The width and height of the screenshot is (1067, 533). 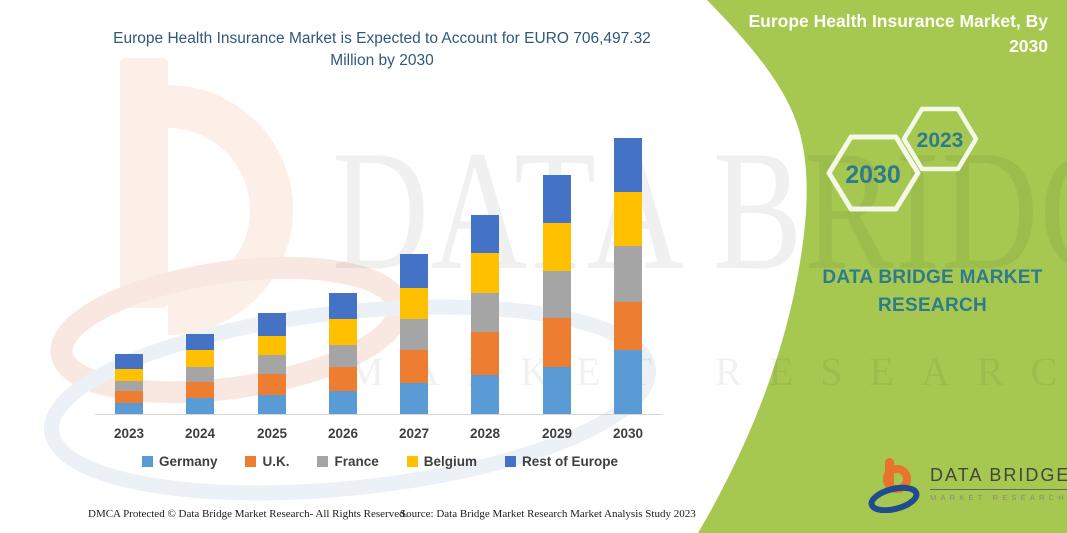 What do you see at coordinates (932, 291) in the screenshot?
I see `brand-text: DATA BRIDGE MARKET RESEARCH` at bounding box center [932, 291].